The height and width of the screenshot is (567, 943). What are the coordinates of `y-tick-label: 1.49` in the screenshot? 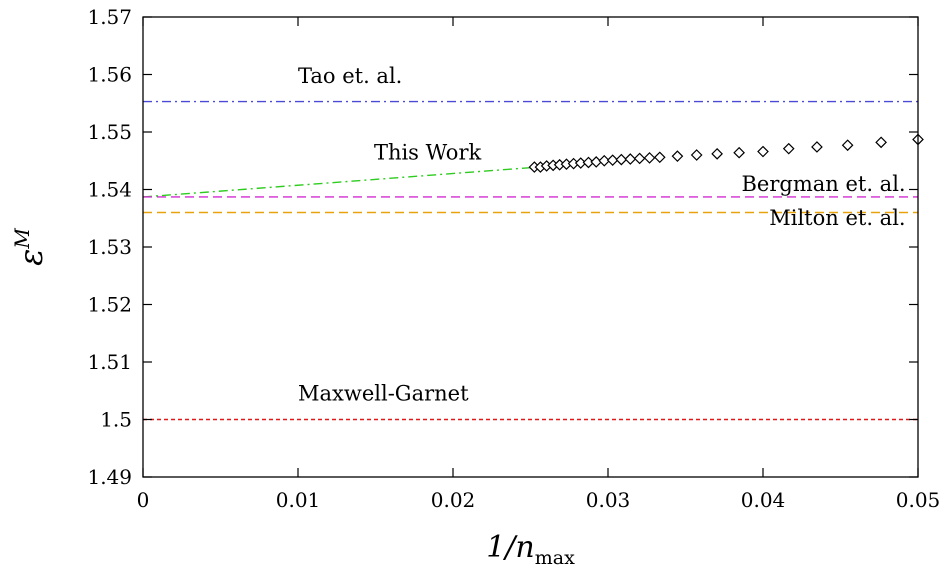 It's located at (109, 477).